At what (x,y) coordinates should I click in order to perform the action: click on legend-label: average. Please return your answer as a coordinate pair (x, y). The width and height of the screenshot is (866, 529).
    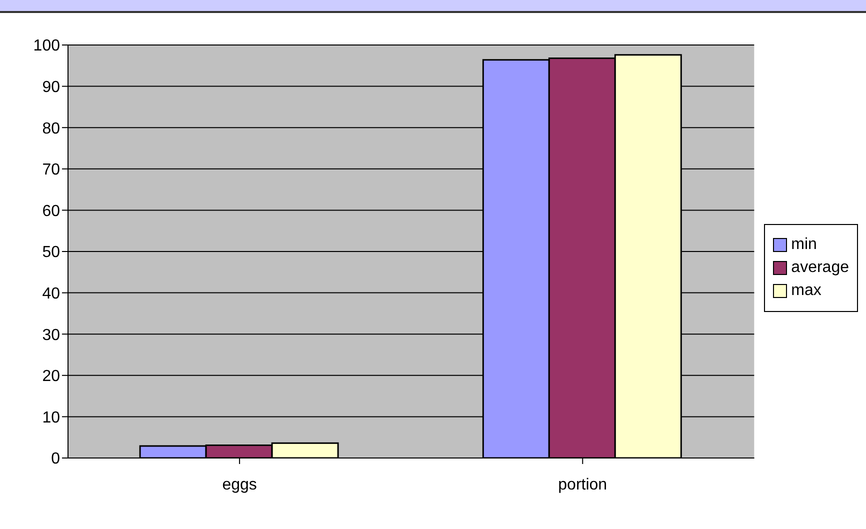
    Looking at the image, I should click on (820, 268).